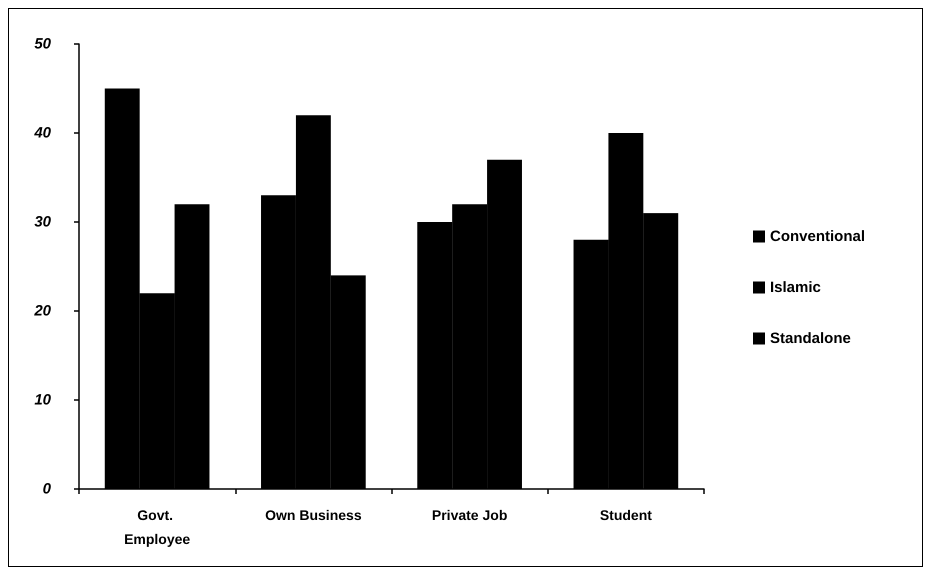  Describe the element at coordinates (818, 236) in the screenshot. I see `legend-label: Conventional` at that location.